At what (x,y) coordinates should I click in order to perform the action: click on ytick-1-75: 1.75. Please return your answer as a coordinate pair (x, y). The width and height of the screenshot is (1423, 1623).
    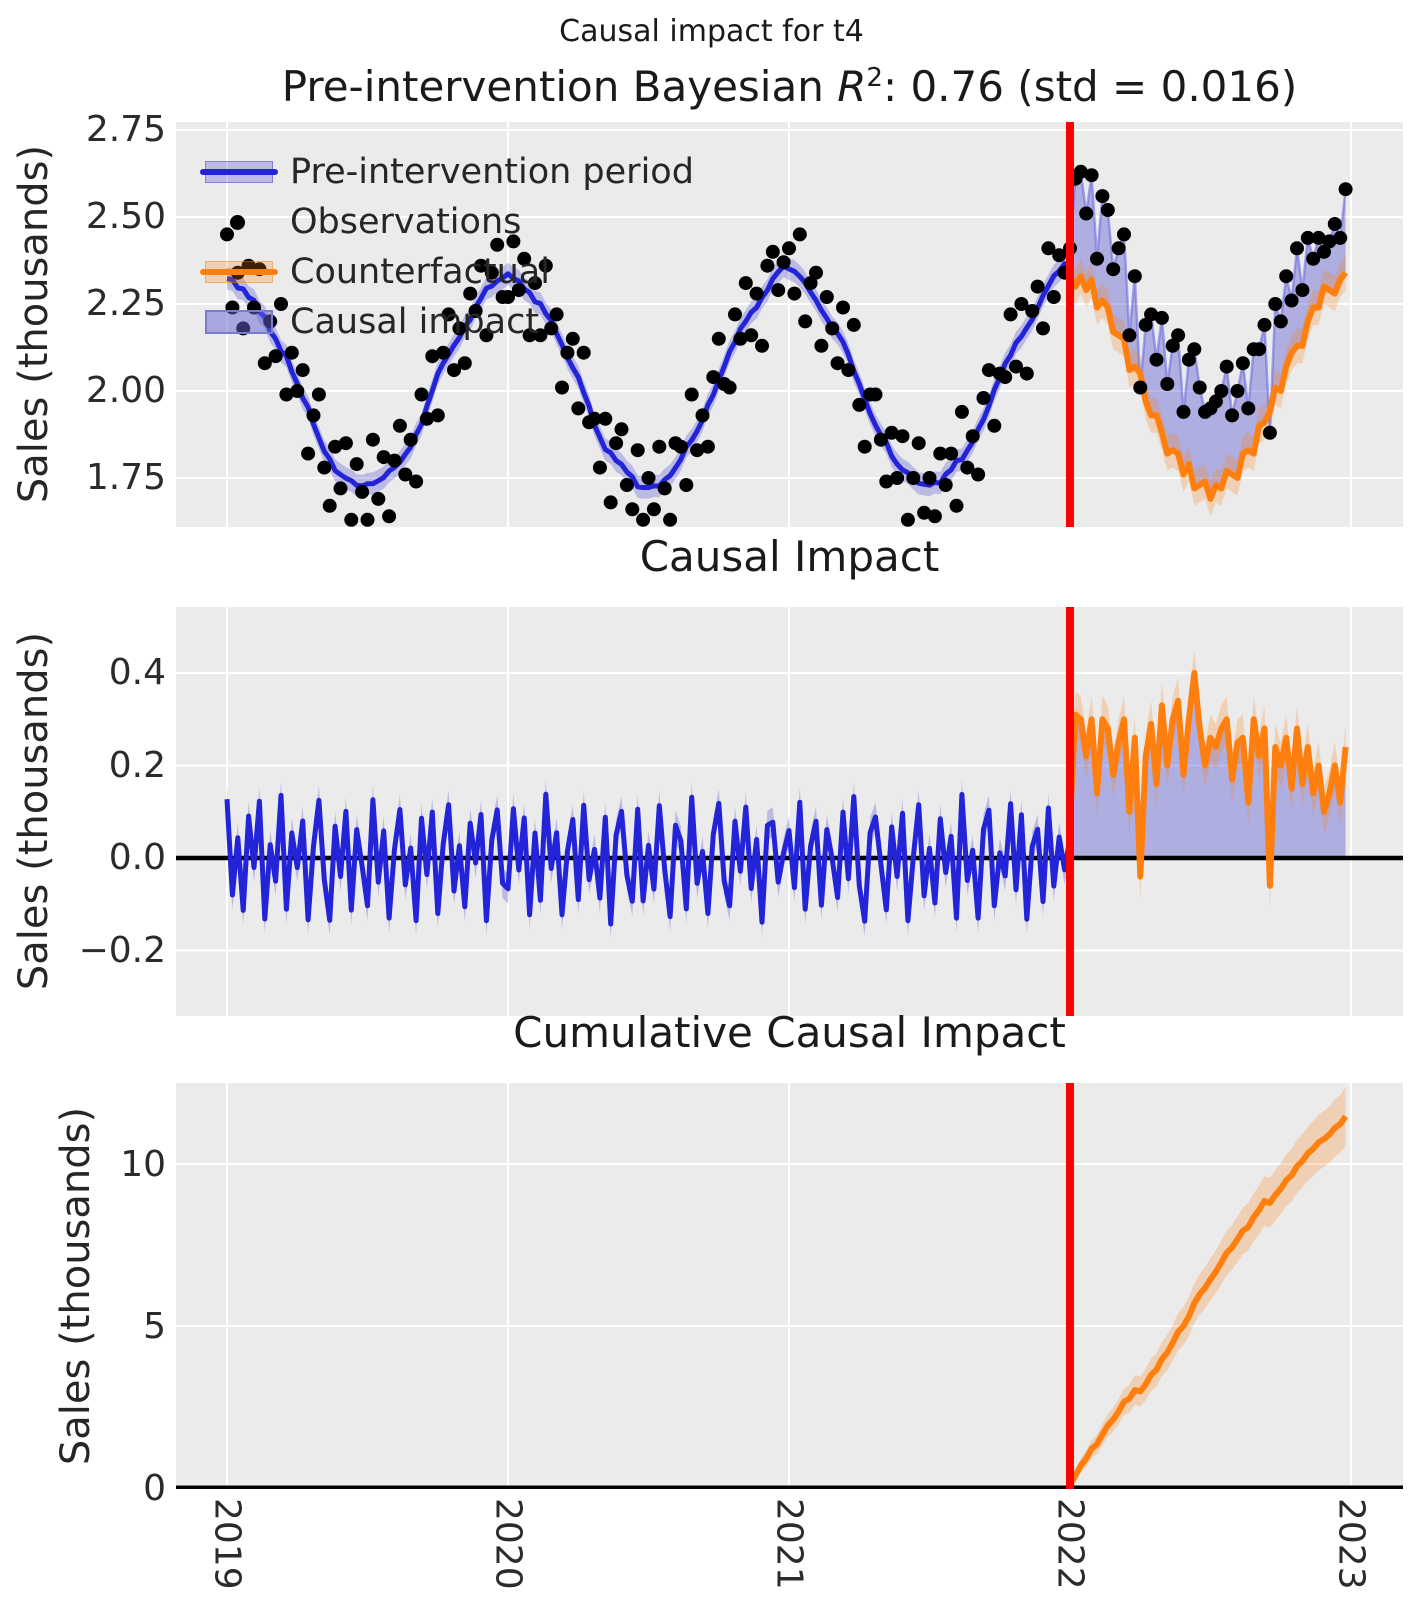
    Looking at the image, I should click on (125, 477).